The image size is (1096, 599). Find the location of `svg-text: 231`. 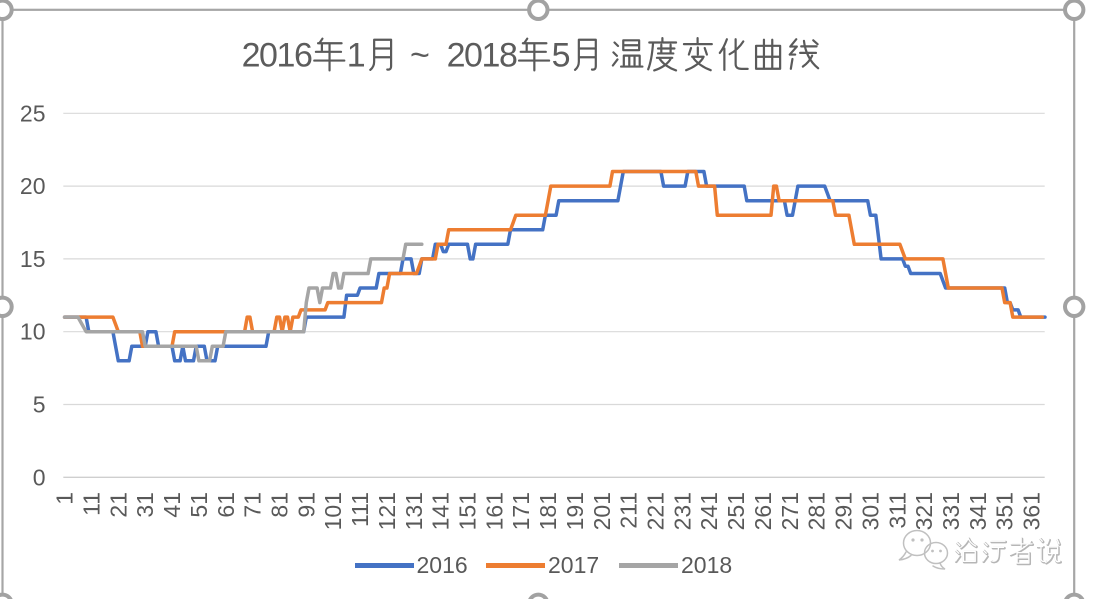

svg-text: 231 is located at coordinates (682, 511).